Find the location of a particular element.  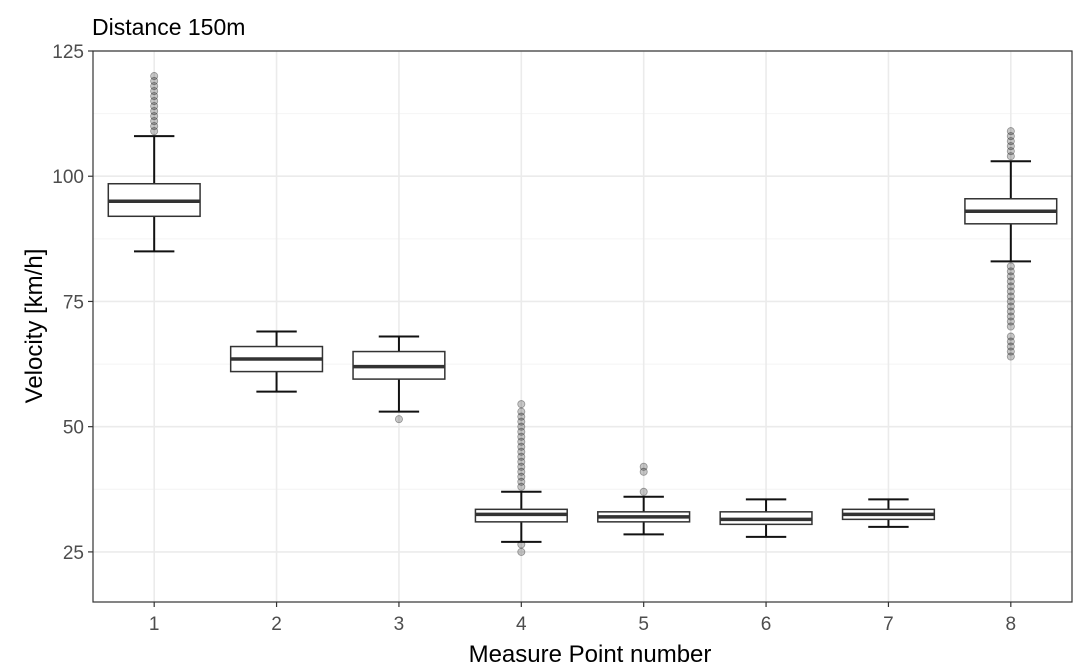

y-tick-label: 75 is located at coordinates (73, 302).